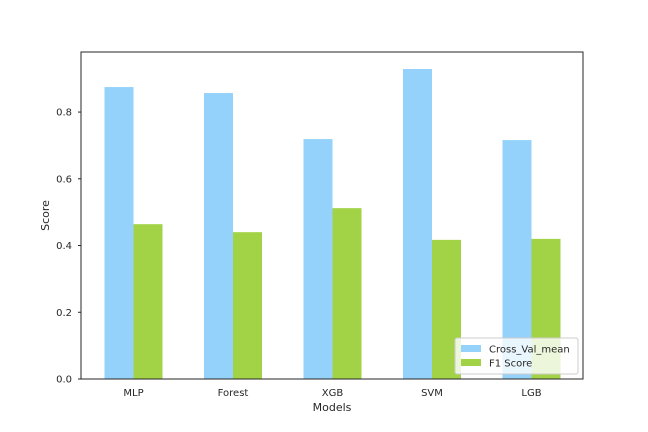 The height and width of the screenshot is (432, 648). Describe the element at coordinates (64, 113) in the screenshot. I see `y-tick-label: 0.8` at that location.